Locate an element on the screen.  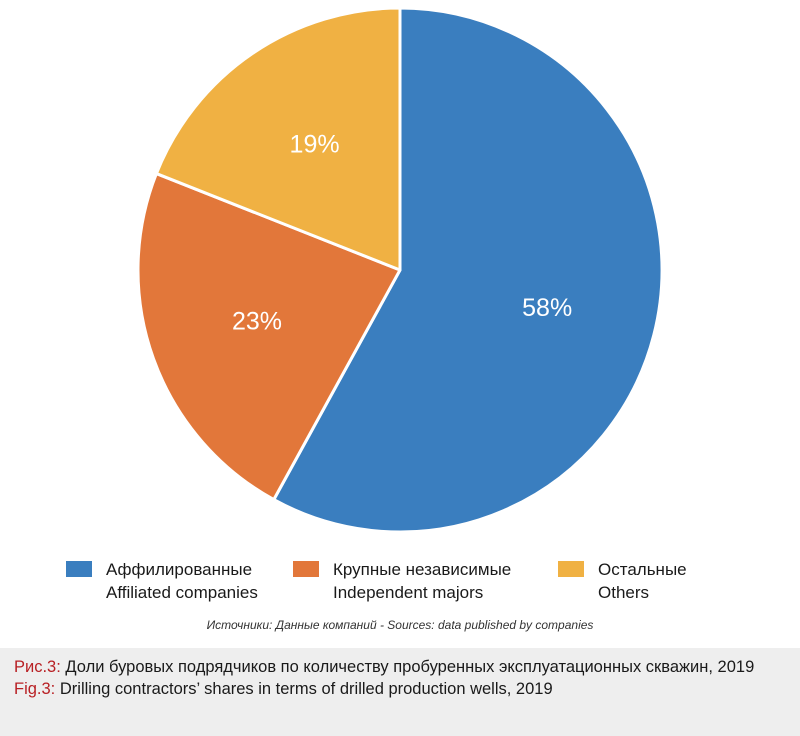
pie-slice-others is located at coordinates (278, 139).